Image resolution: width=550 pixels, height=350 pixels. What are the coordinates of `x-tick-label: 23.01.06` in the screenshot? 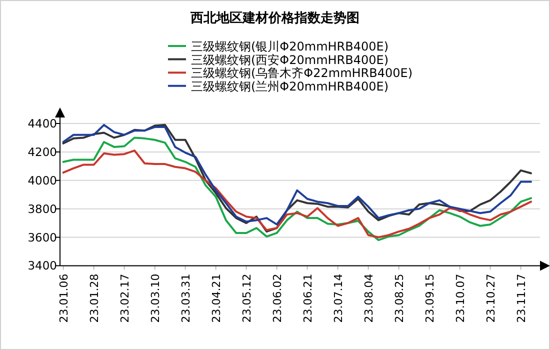 It's located at (63, 298).